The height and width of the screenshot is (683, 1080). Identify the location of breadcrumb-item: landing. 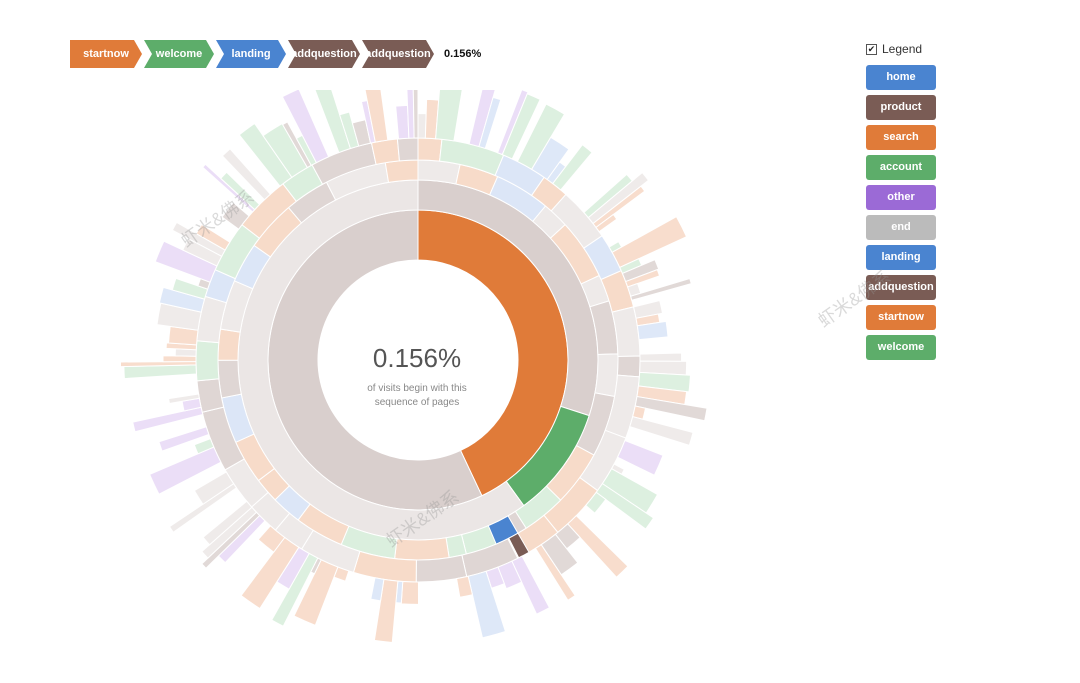
(251, 54).